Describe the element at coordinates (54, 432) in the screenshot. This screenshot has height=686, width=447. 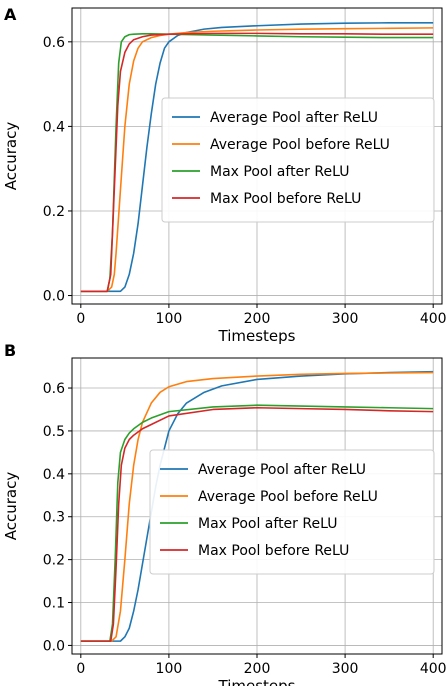
I see `y-tick-label: 0.5` at that location.